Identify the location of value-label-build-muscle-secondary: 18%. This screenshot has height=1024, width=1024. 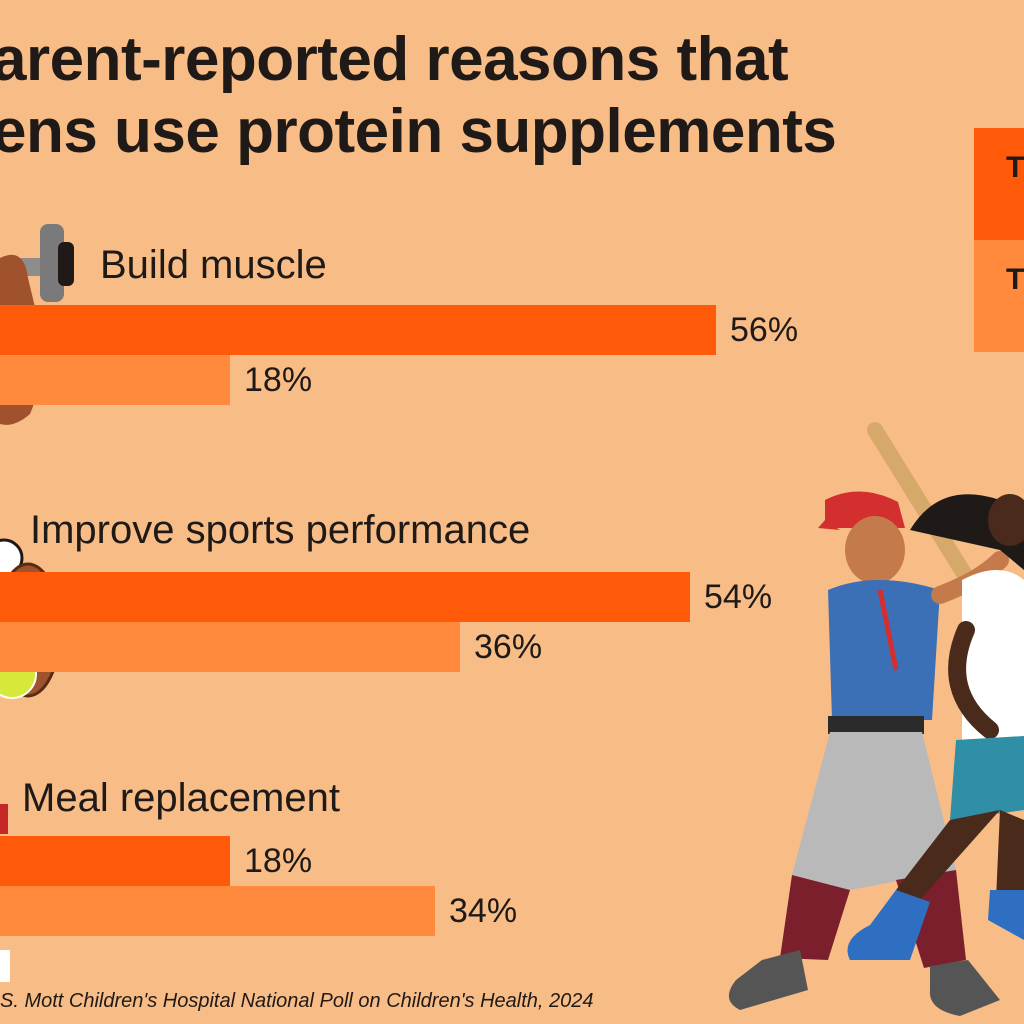
(278, 380).